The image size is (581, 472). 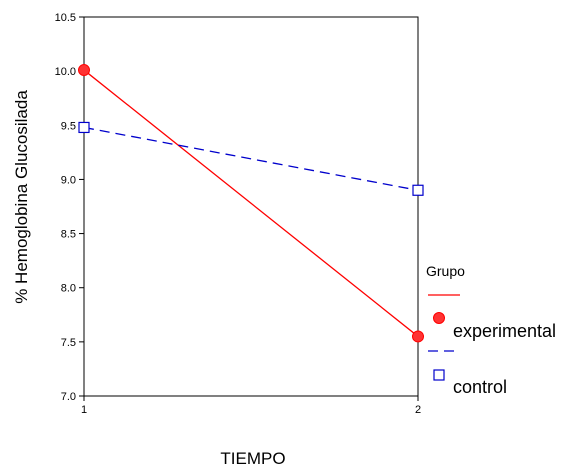 I want to click on y-tick-label: 9.0, so click(x=68, y=180).